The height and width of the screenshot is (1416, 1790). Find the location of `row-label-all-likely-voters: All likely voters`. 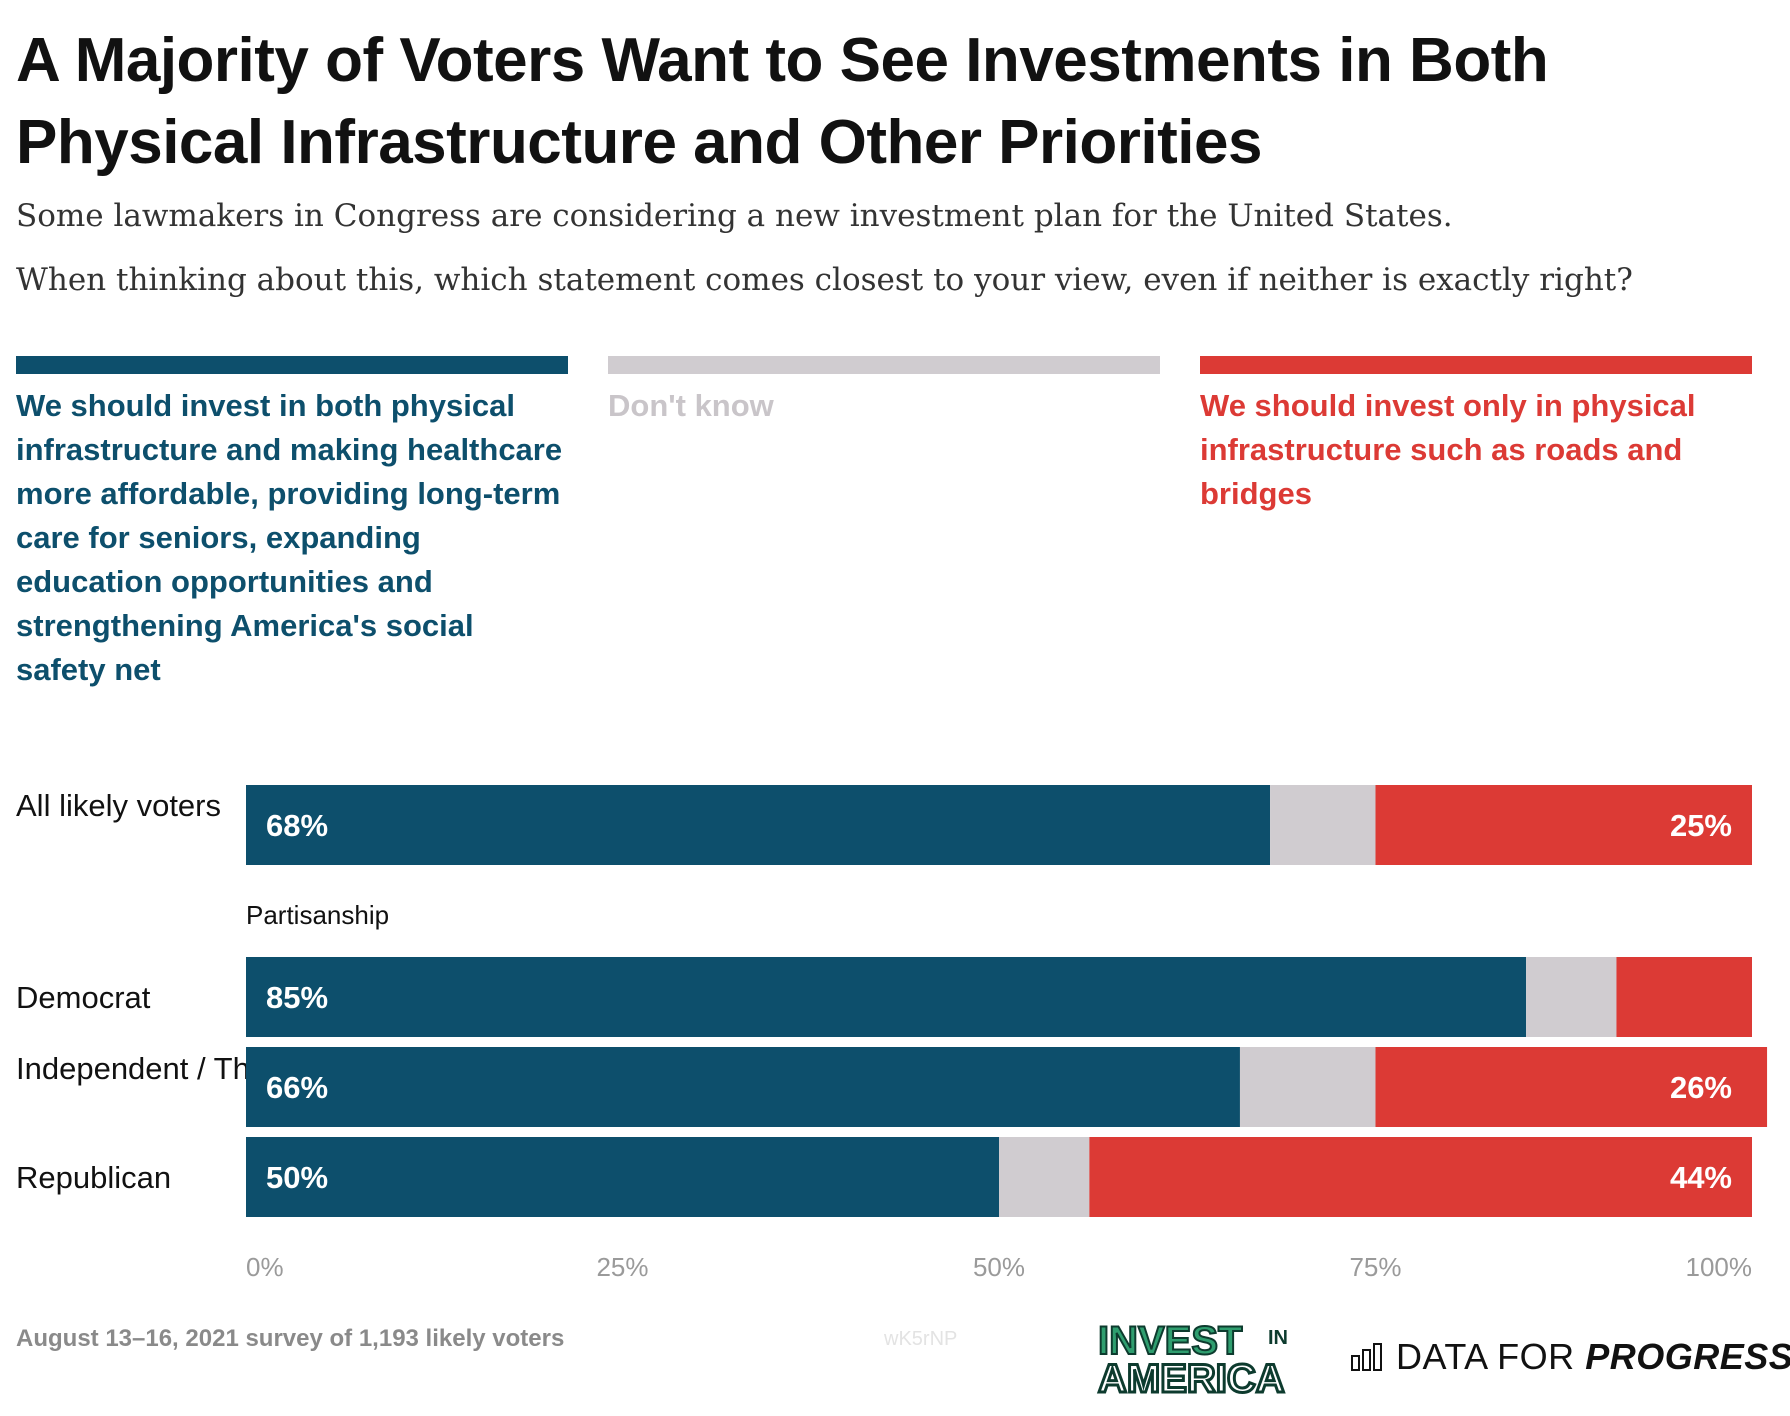

row-label-all-likely-voters: All likely voters is located at coordinates (118, 805).